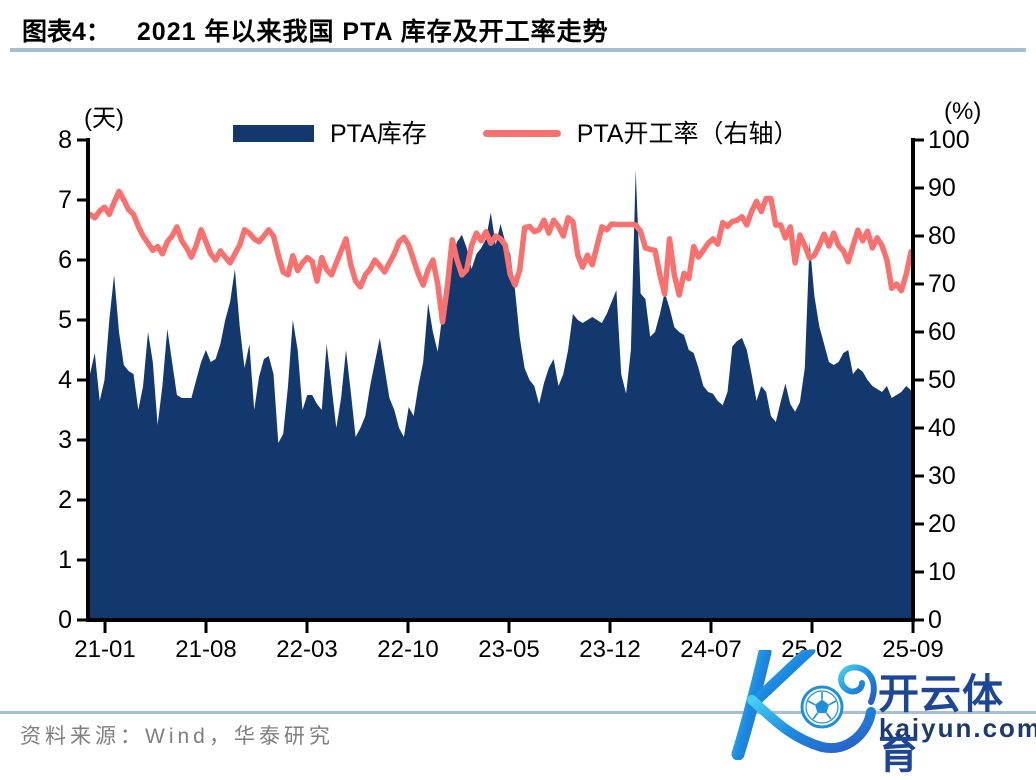  What do you see at coordinates (65, 560) in the screenshot?
I see `left-axis-tick-label: 1` at bounding box center [65, 560].